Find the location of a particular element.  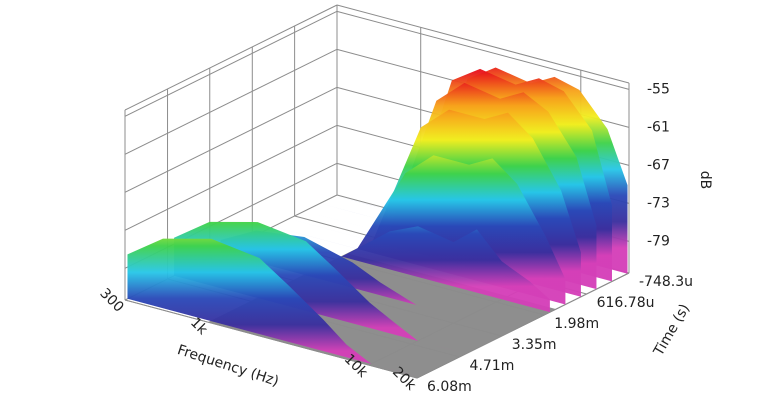

y-tick-label: 1.98m is located at coordinates (576, 324).